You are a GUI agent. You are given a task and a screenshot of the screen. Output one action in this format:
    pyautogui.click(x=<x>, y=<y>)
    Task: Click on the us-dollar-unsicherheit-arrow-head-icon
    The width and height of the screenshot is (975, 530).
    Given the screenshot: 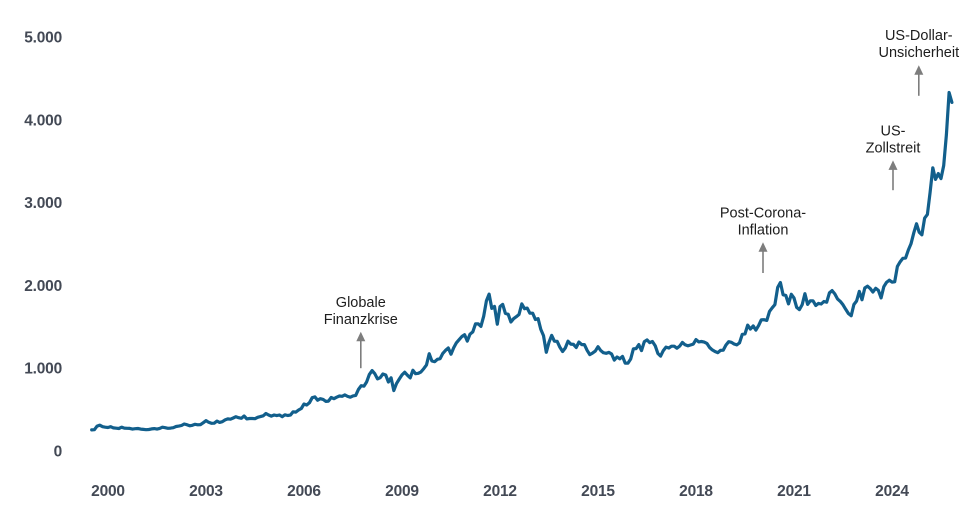 What is the action you would take?
    pyautogui.click(x=919, y=70)
    